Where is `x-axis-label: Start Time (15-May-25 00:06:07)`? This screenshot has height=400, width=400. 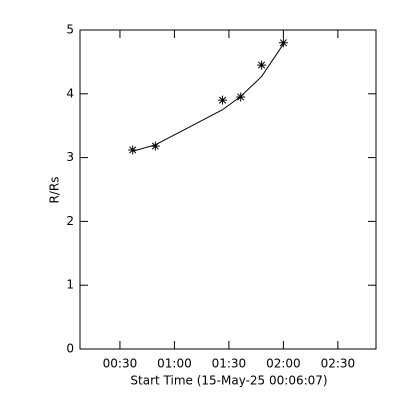 x-axis-label: Start Time (15-May-25 00:06:07) is located at coordinates (228, 381).